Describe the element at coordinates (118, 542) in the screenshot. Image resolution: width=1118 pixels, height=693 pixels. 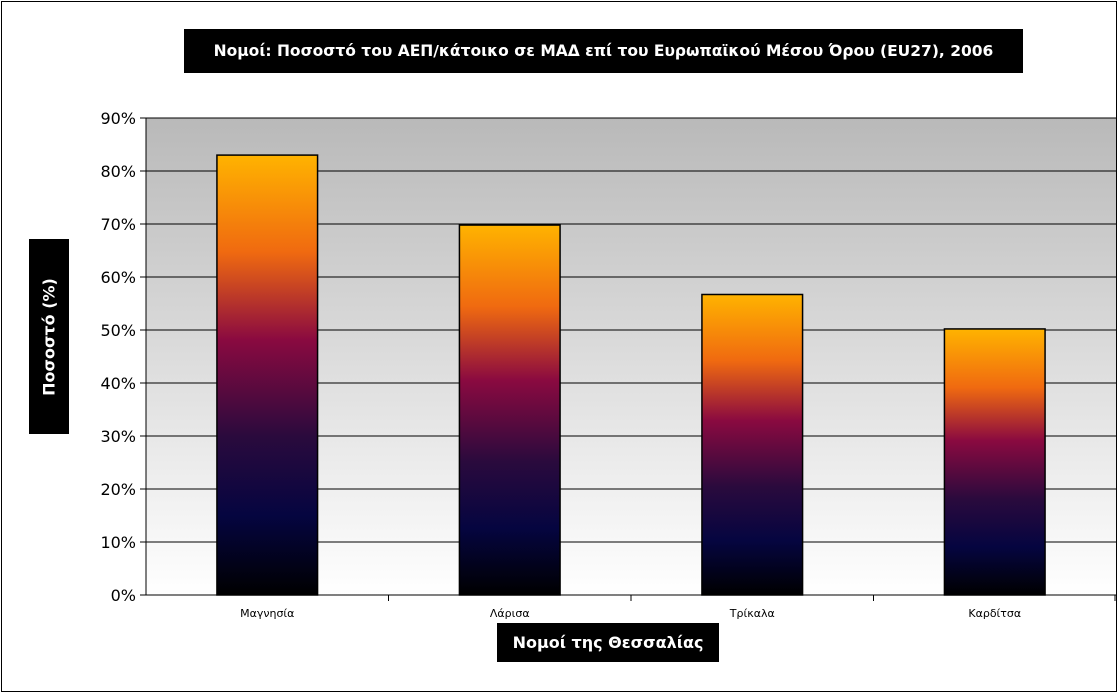
I see `y-tick-label: 10%` at that location.